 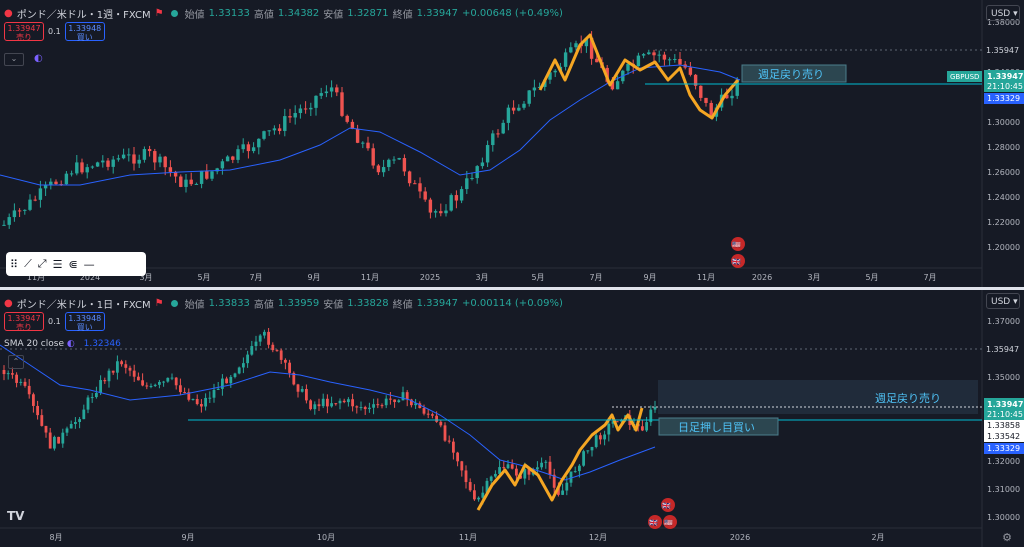 I want to click on price-tick-label: 1.31000, so click(x=1003, y=489).